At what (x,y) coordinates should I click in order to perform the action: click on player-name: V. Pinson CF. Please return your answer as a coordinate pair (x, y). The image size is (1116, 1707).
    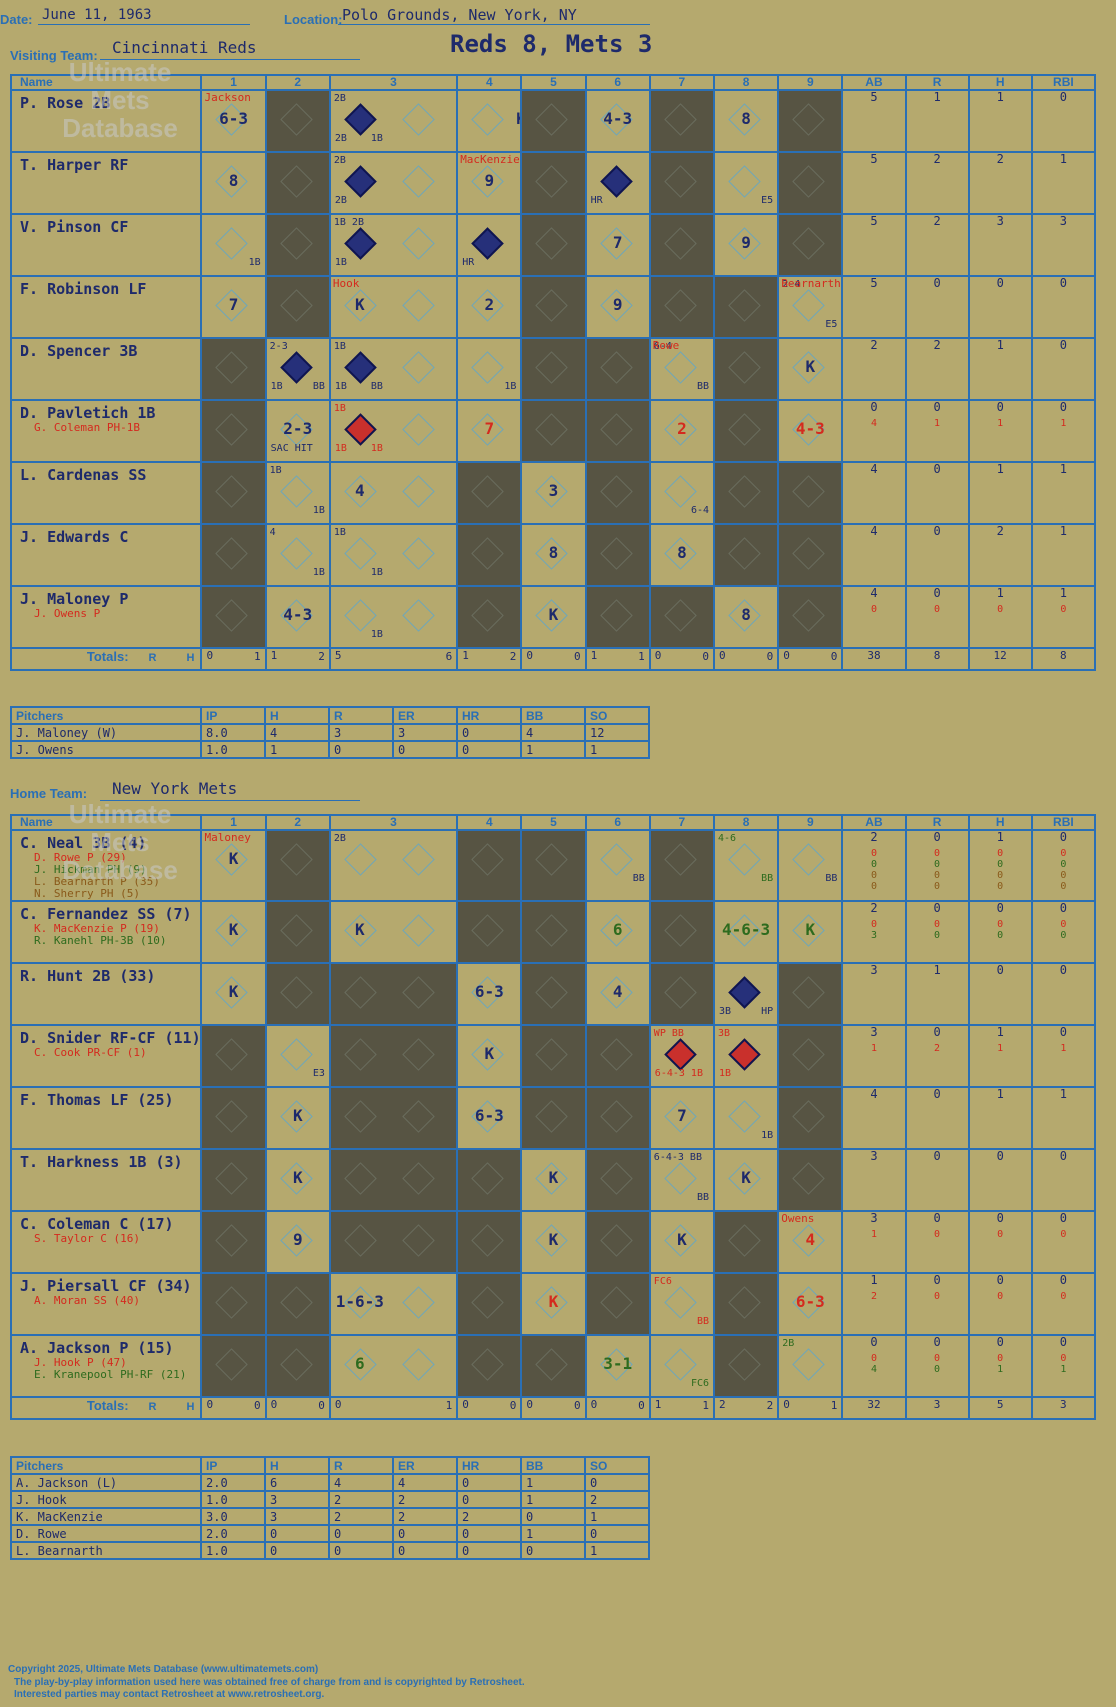
    Looking at the image, I should click on (74, 227).